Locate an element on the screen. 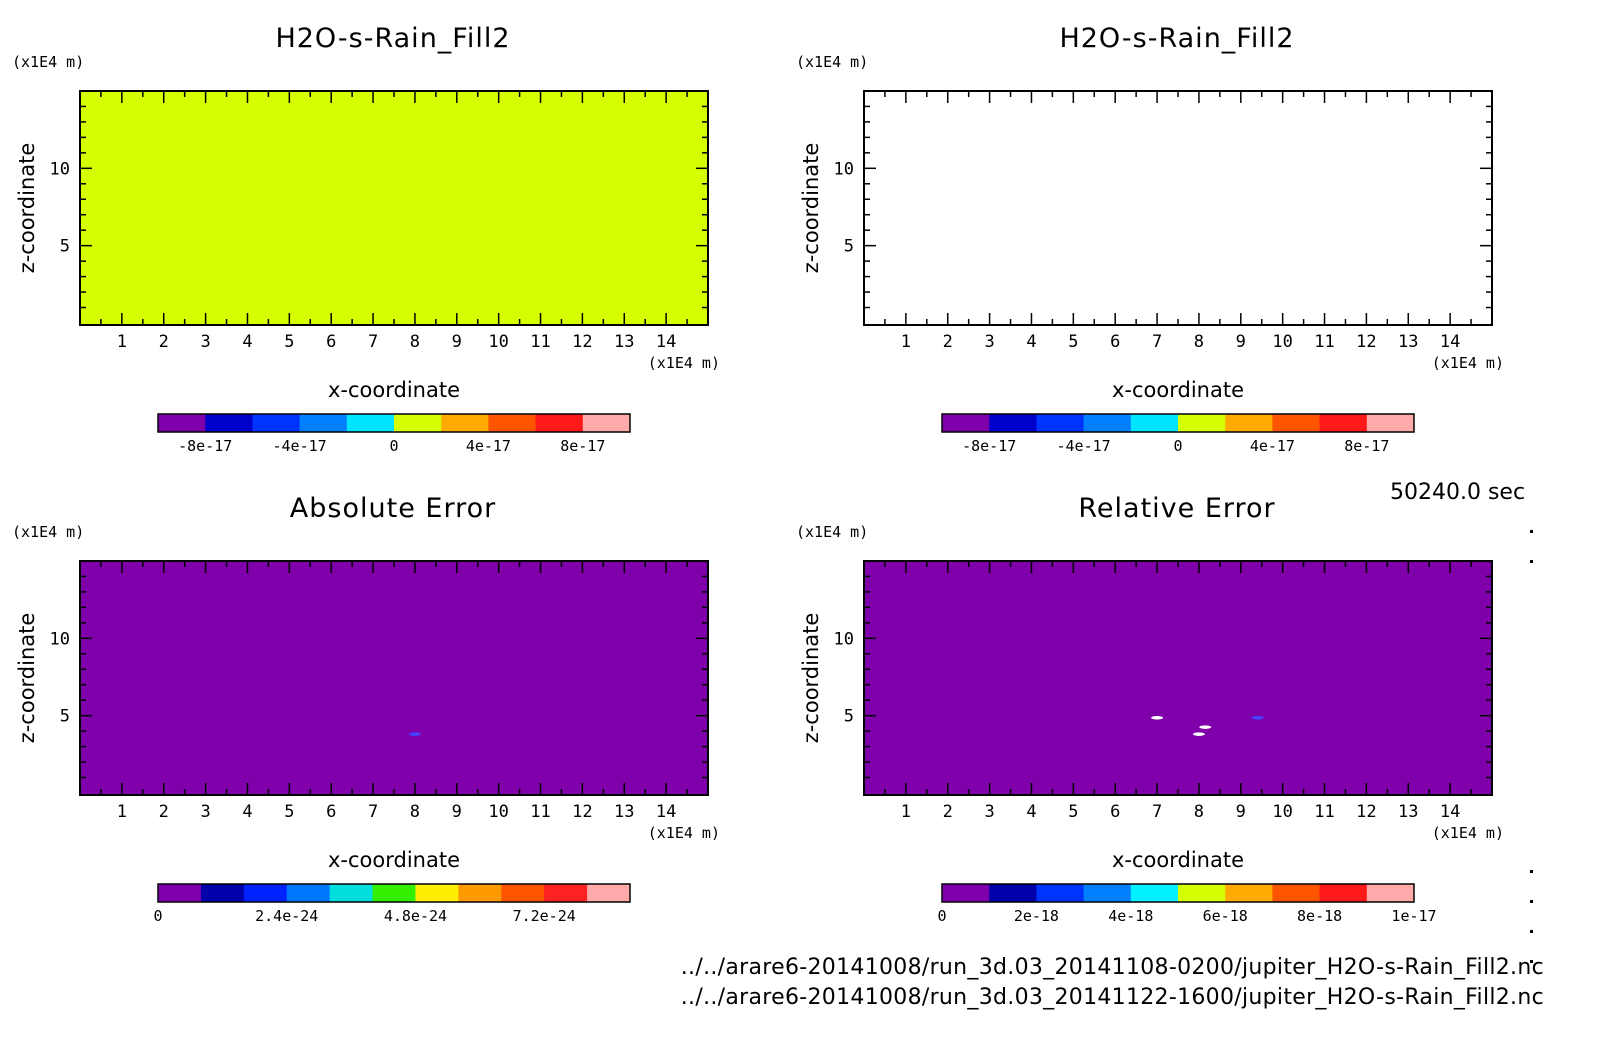  colorbar-label: 8e-18 is located at coordinates (1319, 916).